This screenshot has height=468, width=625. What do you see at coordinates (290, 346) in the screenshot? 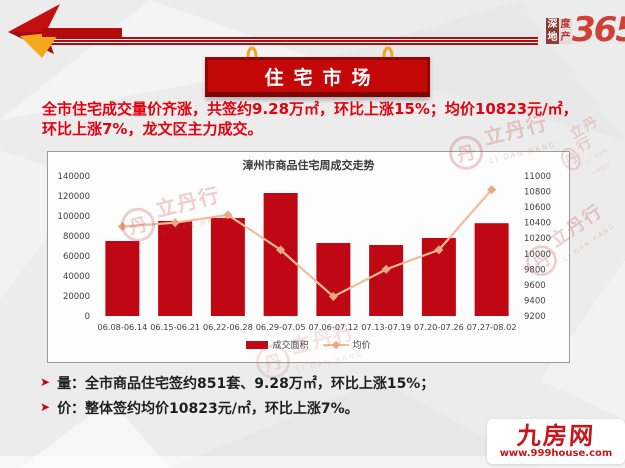
I see `legend-label: 成交面积` at bounding box center [290, 346].